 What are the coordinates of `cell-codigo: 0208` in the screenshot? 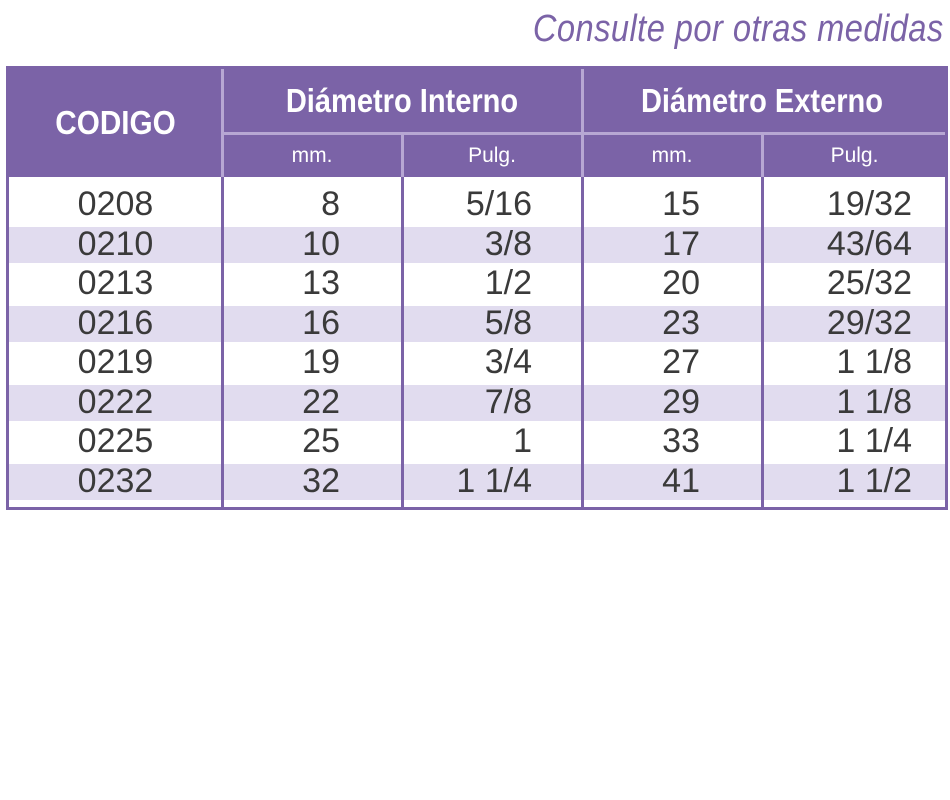 It's located at (115, 204).